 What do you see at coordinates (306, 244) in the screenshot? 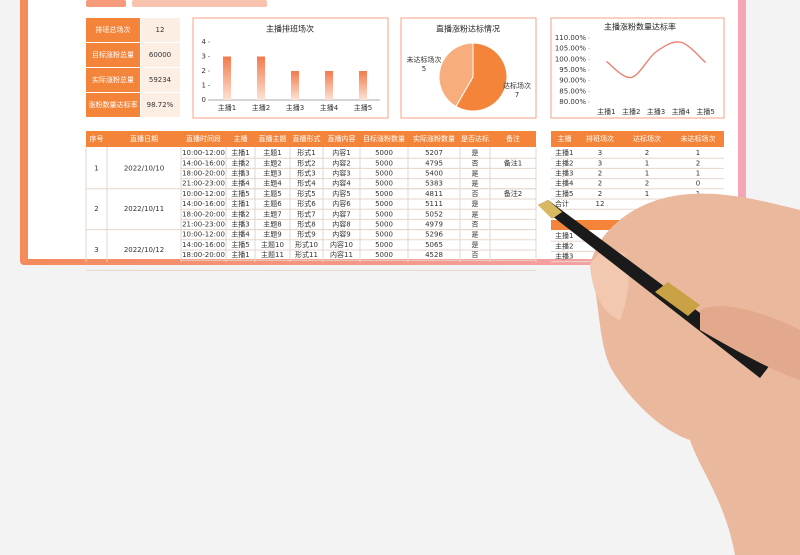
I see `cell: 形式10` at bounding box center [306, 244].